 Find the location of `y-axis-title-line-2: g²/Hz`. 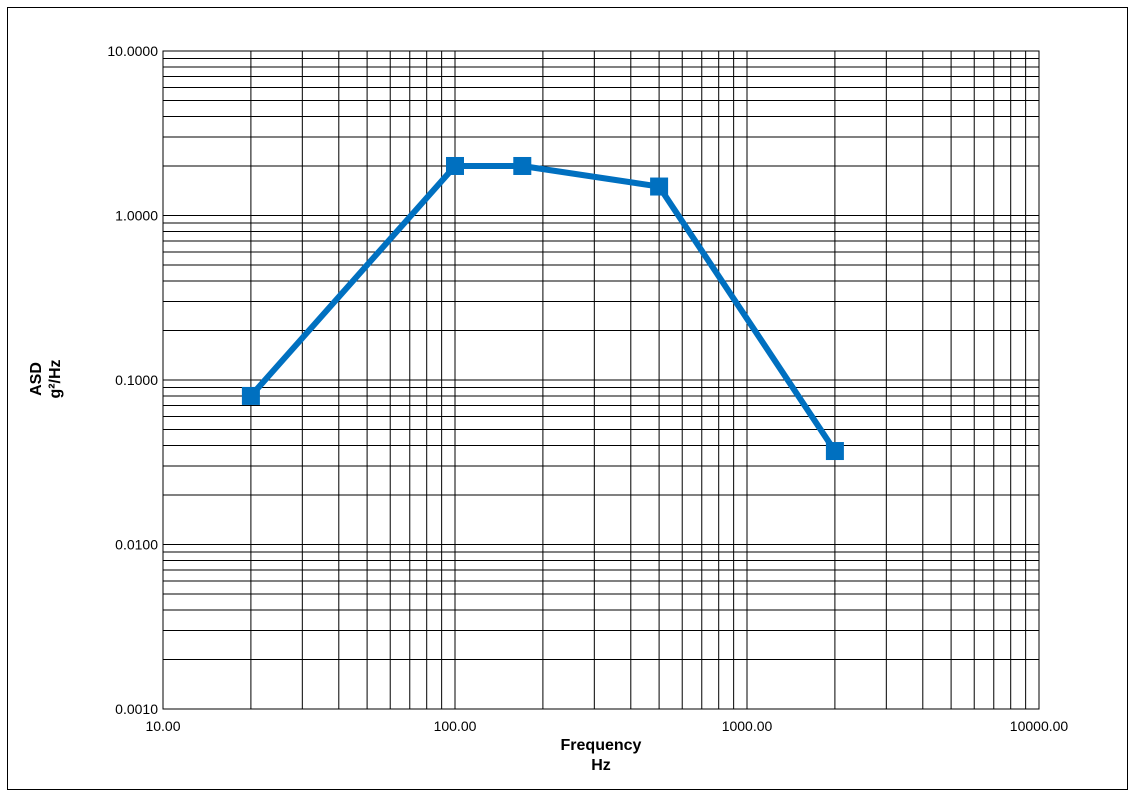

y-axis-title-line-2: g²/Hz is located at coordinates (55, 378).